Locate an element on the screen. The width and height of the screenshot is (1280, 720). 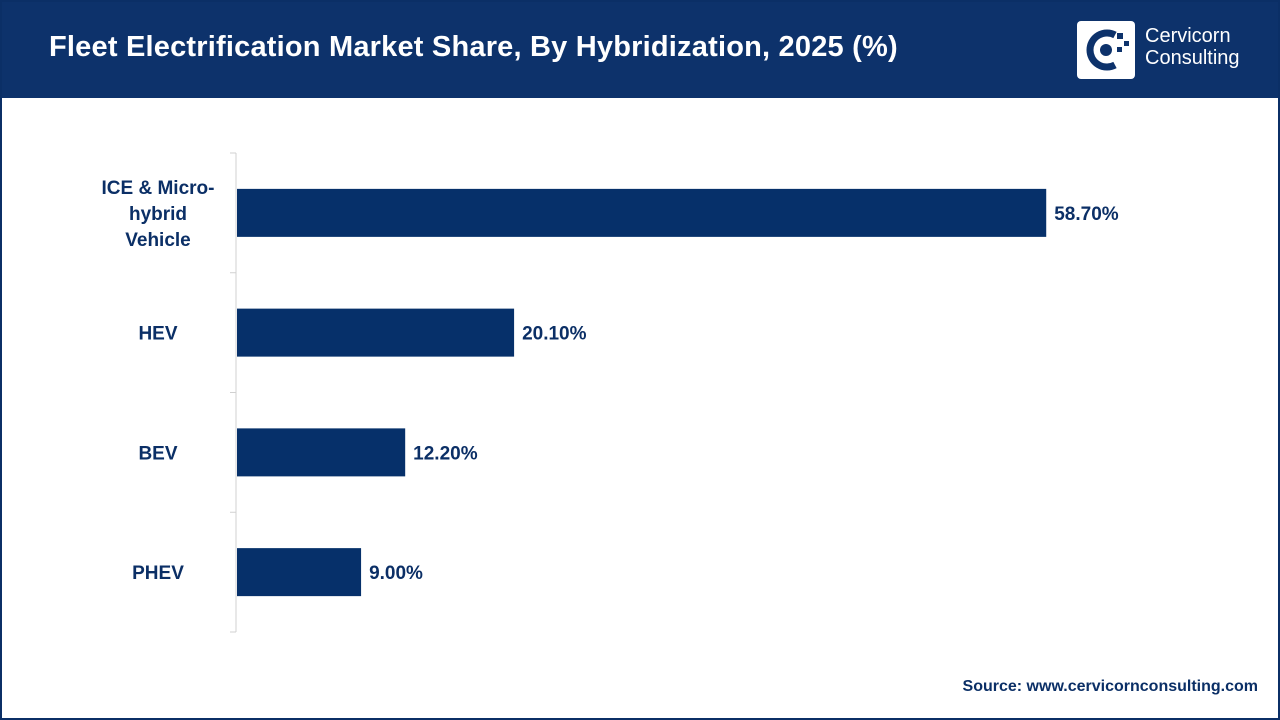
data-label: 20.10% is located at coordinates (554, 334).